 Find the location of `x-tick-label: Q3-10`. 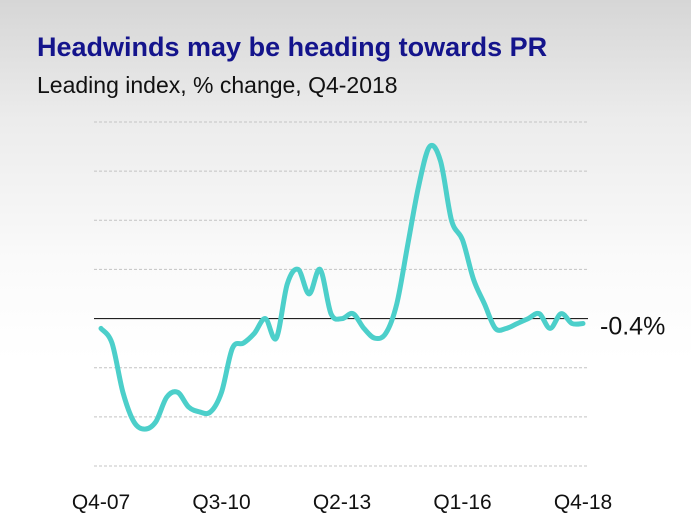

x-tick-label: Q3-10 is located at coordinates (221, 502).